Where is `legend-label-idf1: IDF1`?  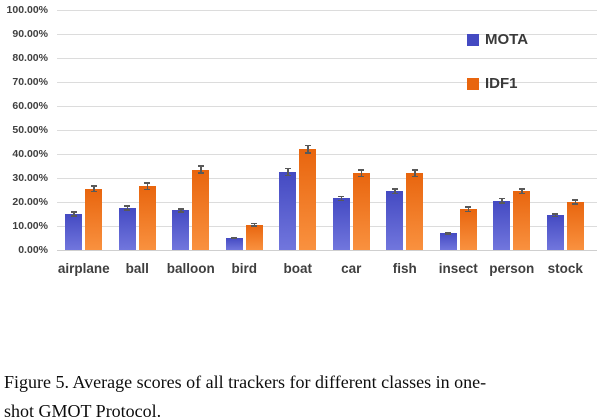
legend-label-idf1: IDF1 is located at coordinates (501, 83).